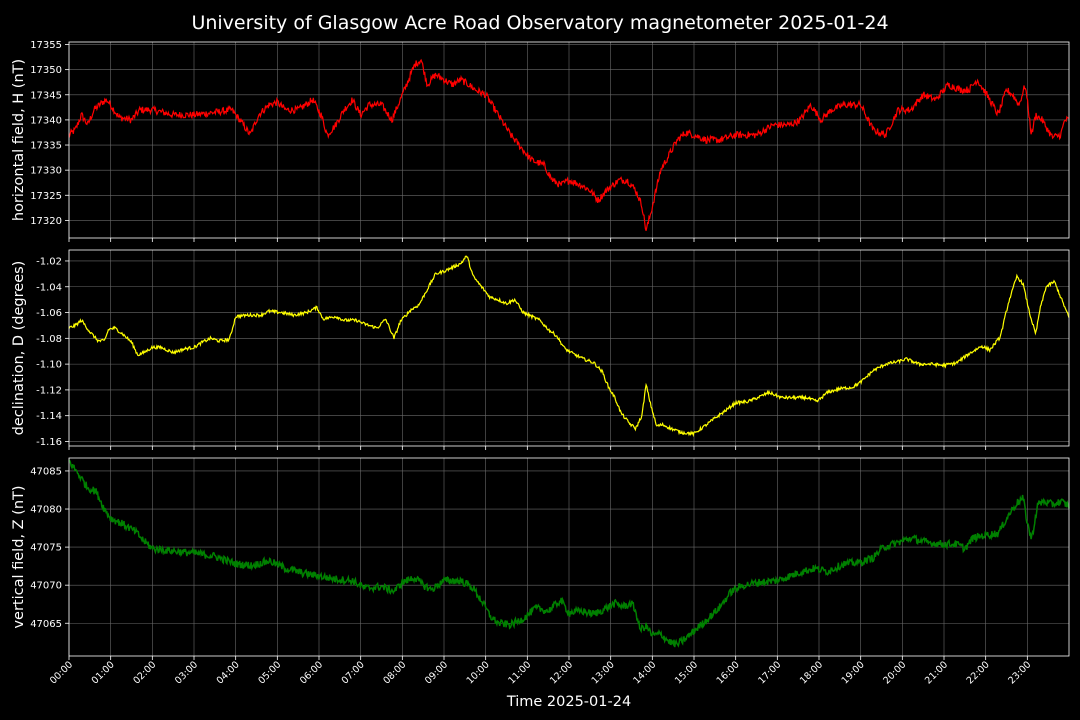 This screenshot has height=720, width=1080. What do you see at coordinates (49, 339) in the screenshot?
I see `y-tick-label: -1.08` at bounding box center [49, 339].